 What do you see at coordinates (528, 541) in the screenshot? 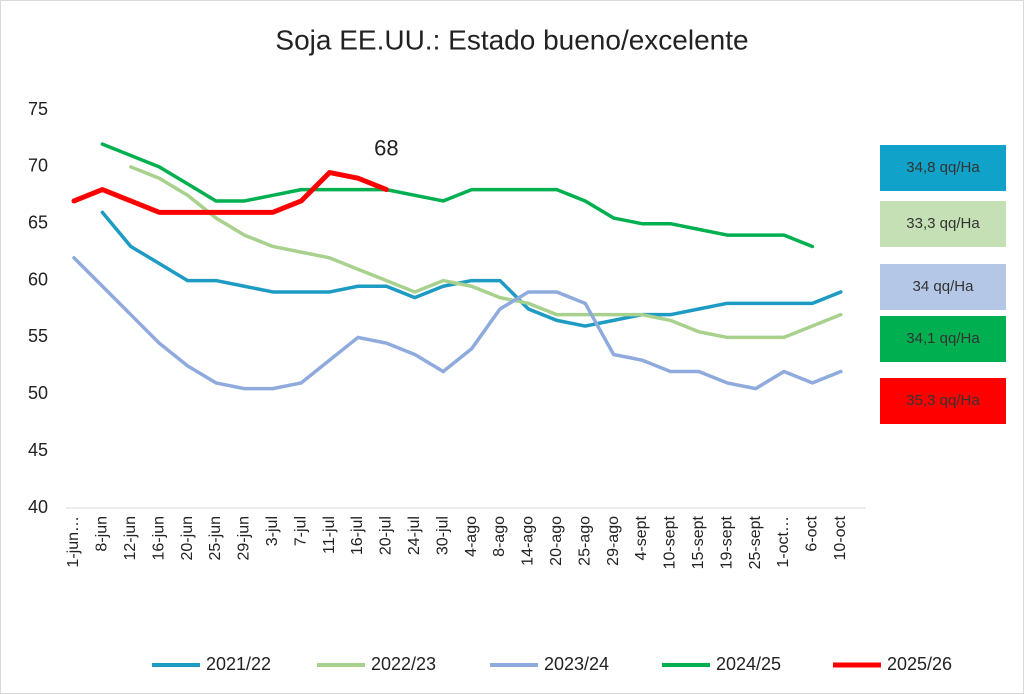
I see `x-tick-label: 14-ago` at bounding box center [528, 541].